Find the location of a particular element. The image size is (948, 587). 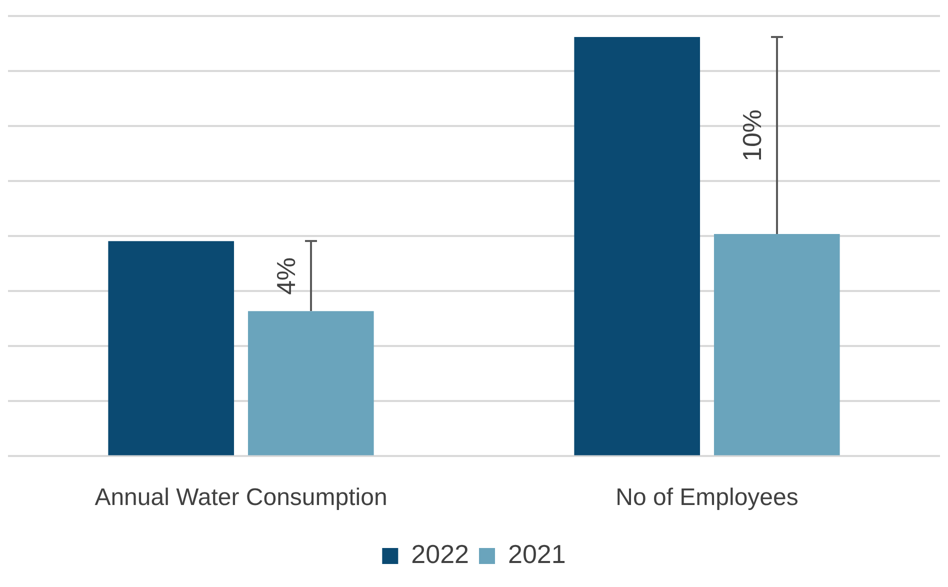

legend-label: 2021 is located at coordinates (537, 554).